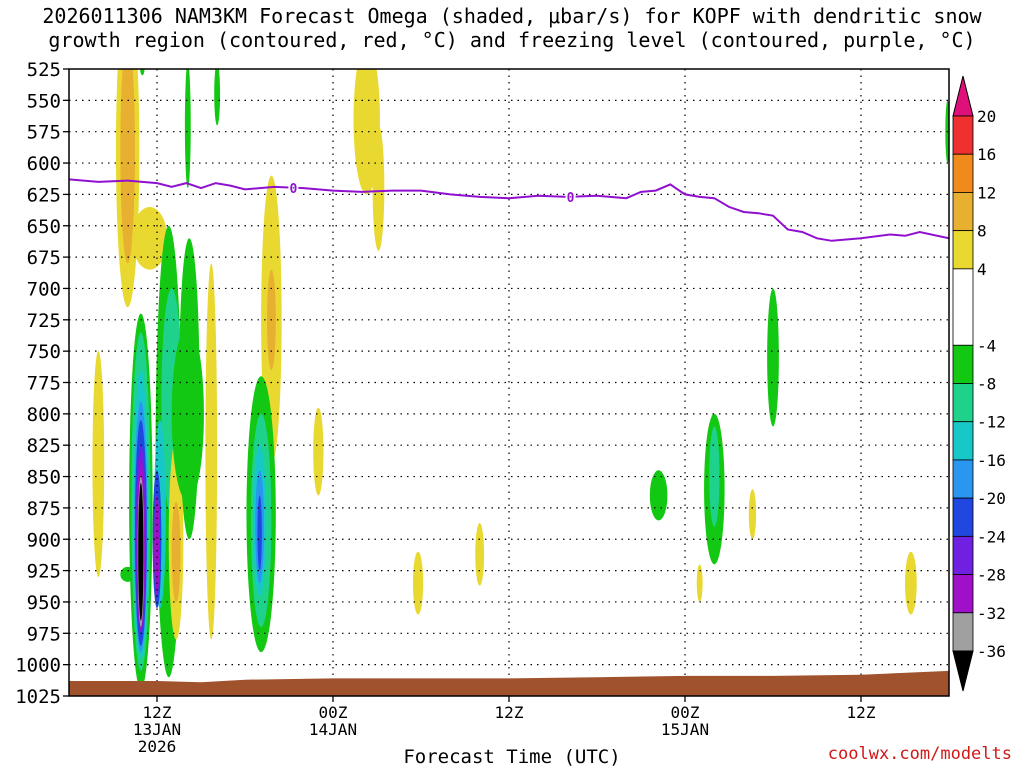 This screenshot has width=1024, height=768. What do you see at coordinates (982, 269) in the screenshot?
I see `colorbar-tick-label: 4` at bounding box center [982, 269].